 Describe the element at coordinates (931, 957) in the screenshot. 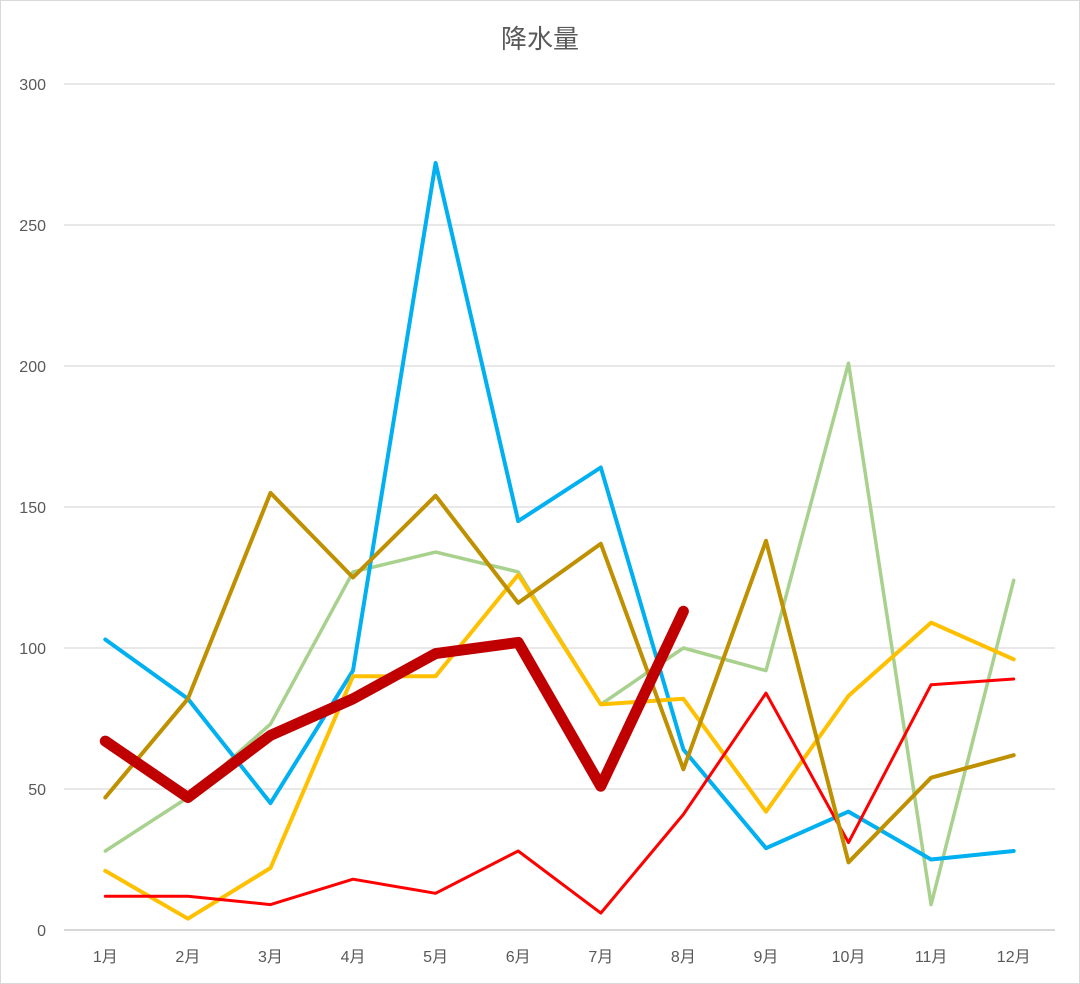

I see `x-tick-label: 11月` at that location.